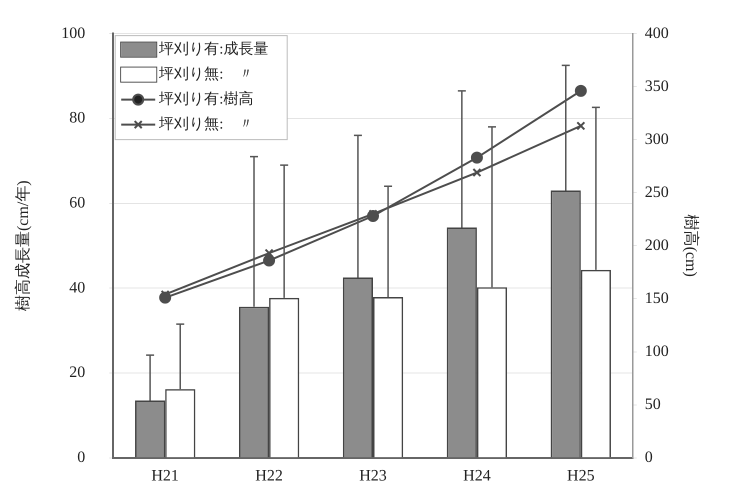  Describe the element at coordinates (656, 86) in the screenshot. I see `y2-tick-label: 350` at that location.